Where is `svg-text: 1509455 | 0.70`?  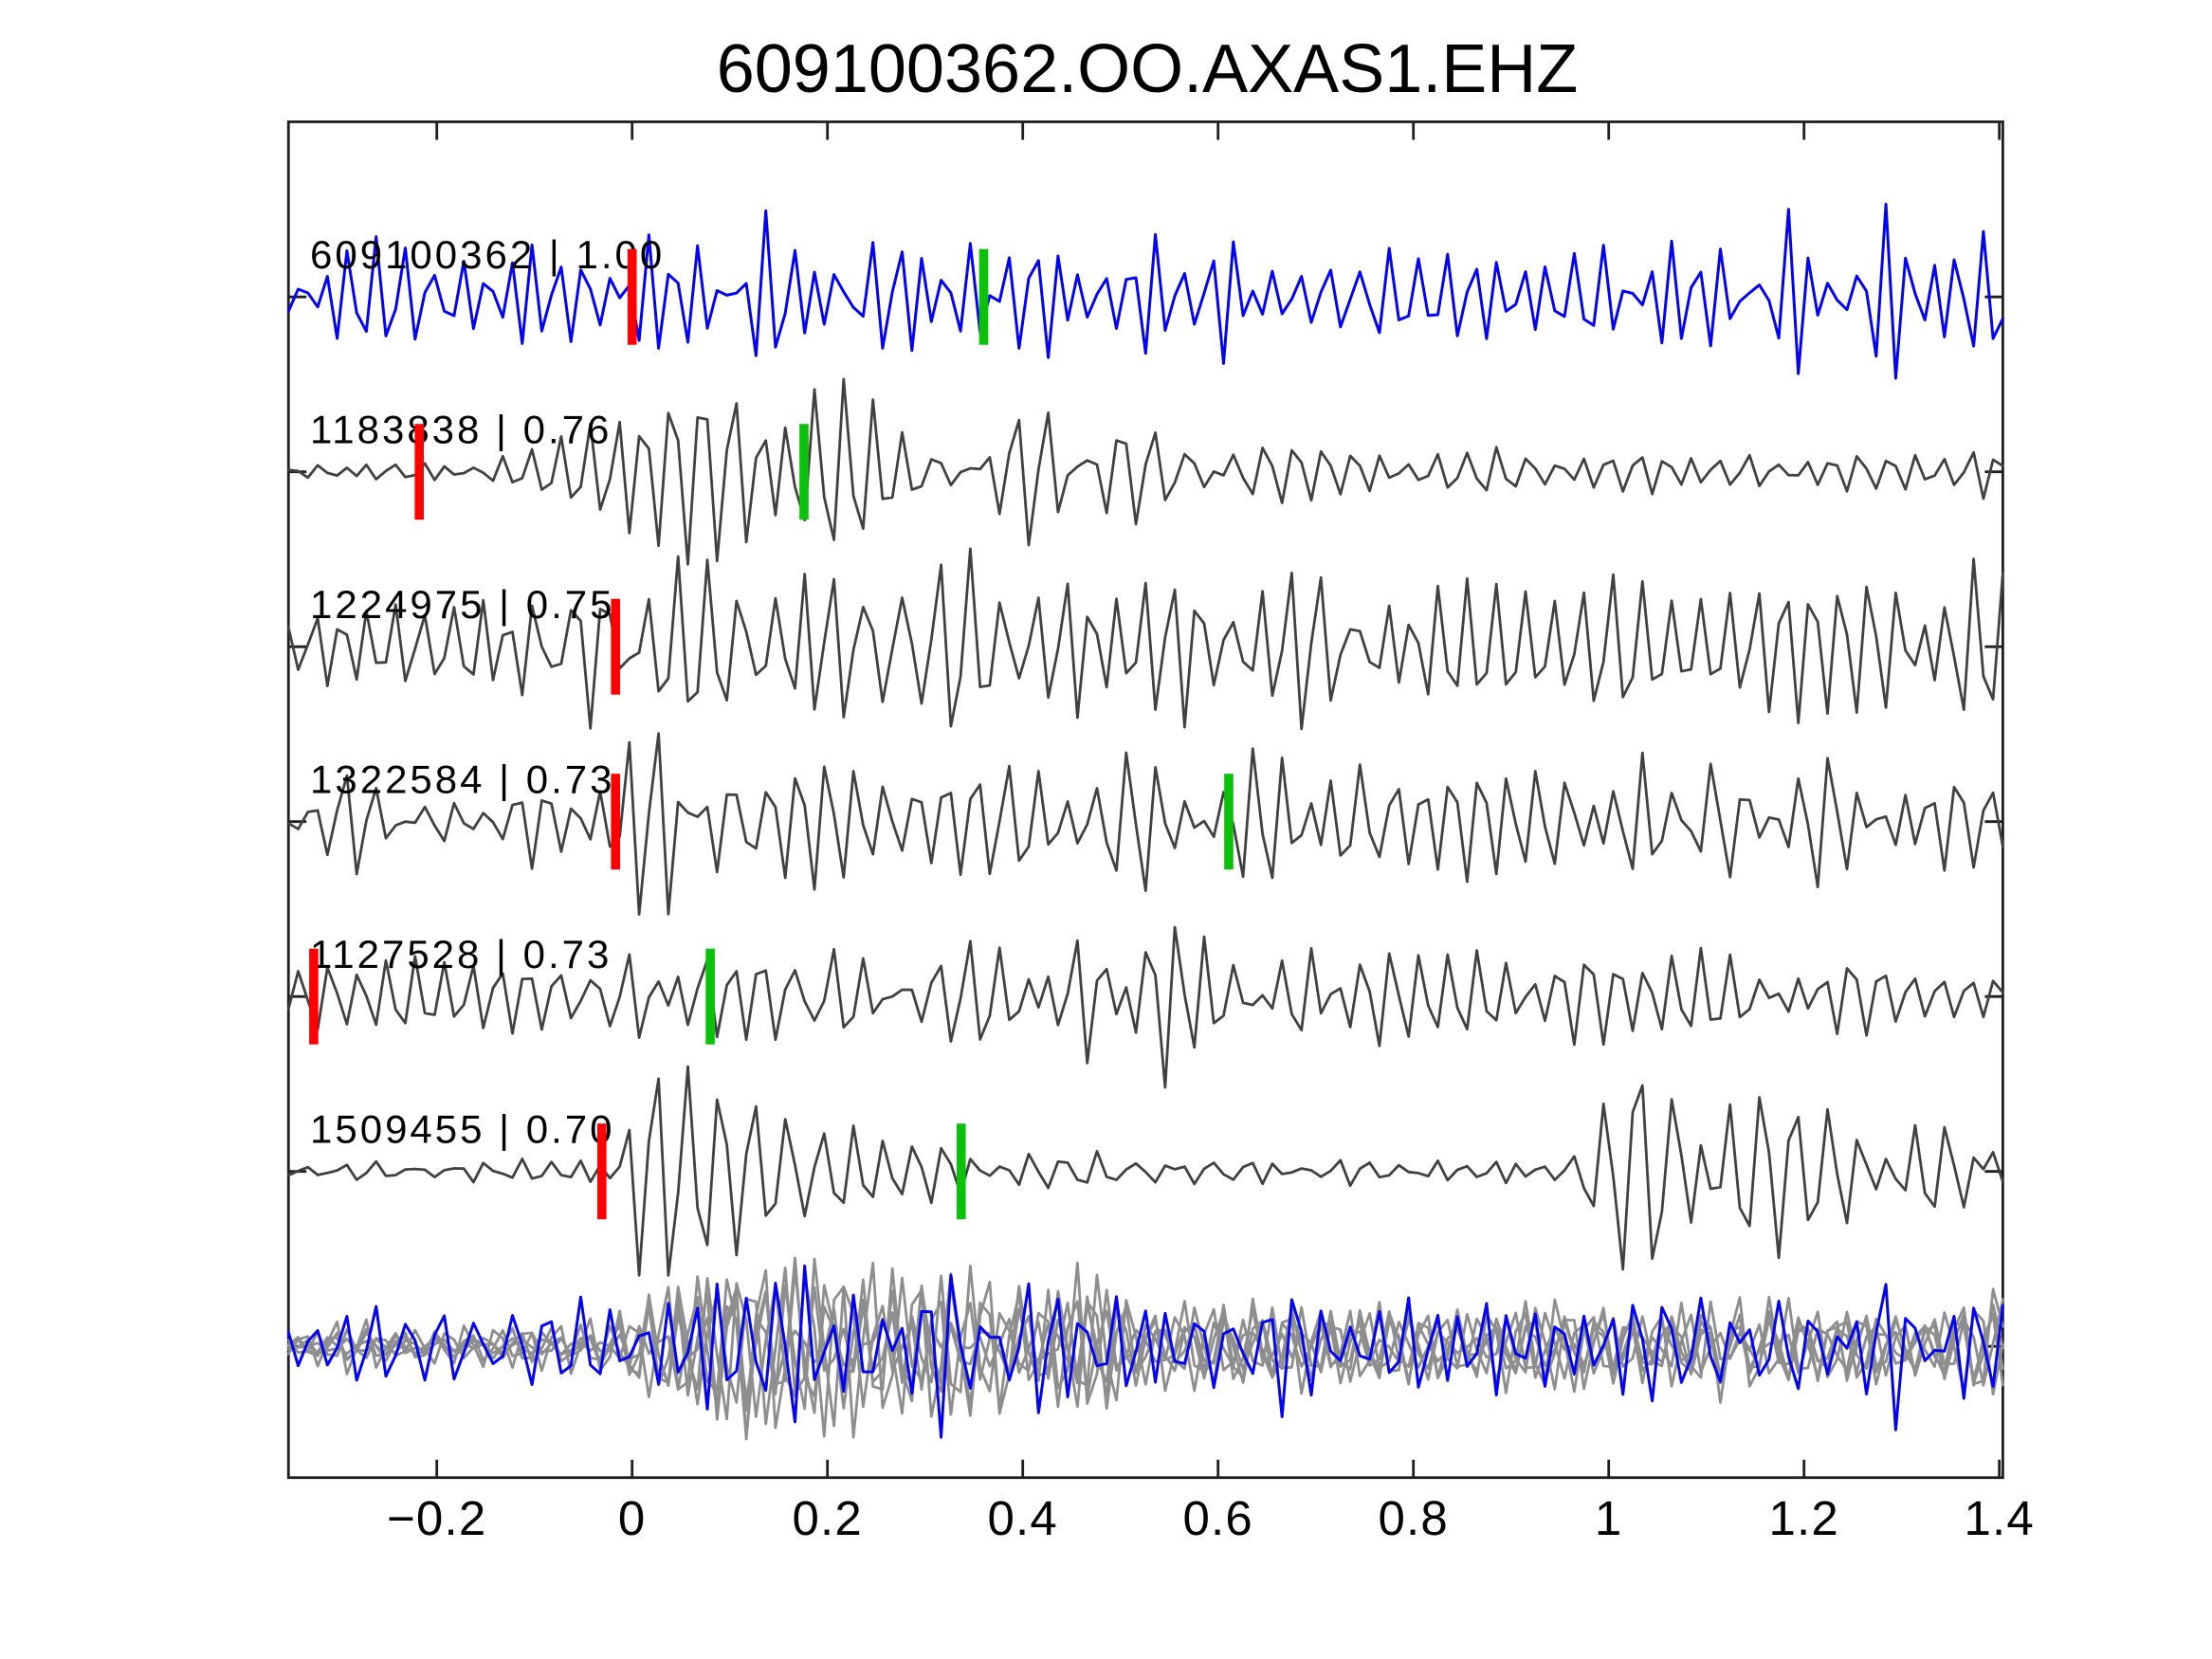 svg-text: 1509455 | 0.70 is located at coordinates (462, 1129).